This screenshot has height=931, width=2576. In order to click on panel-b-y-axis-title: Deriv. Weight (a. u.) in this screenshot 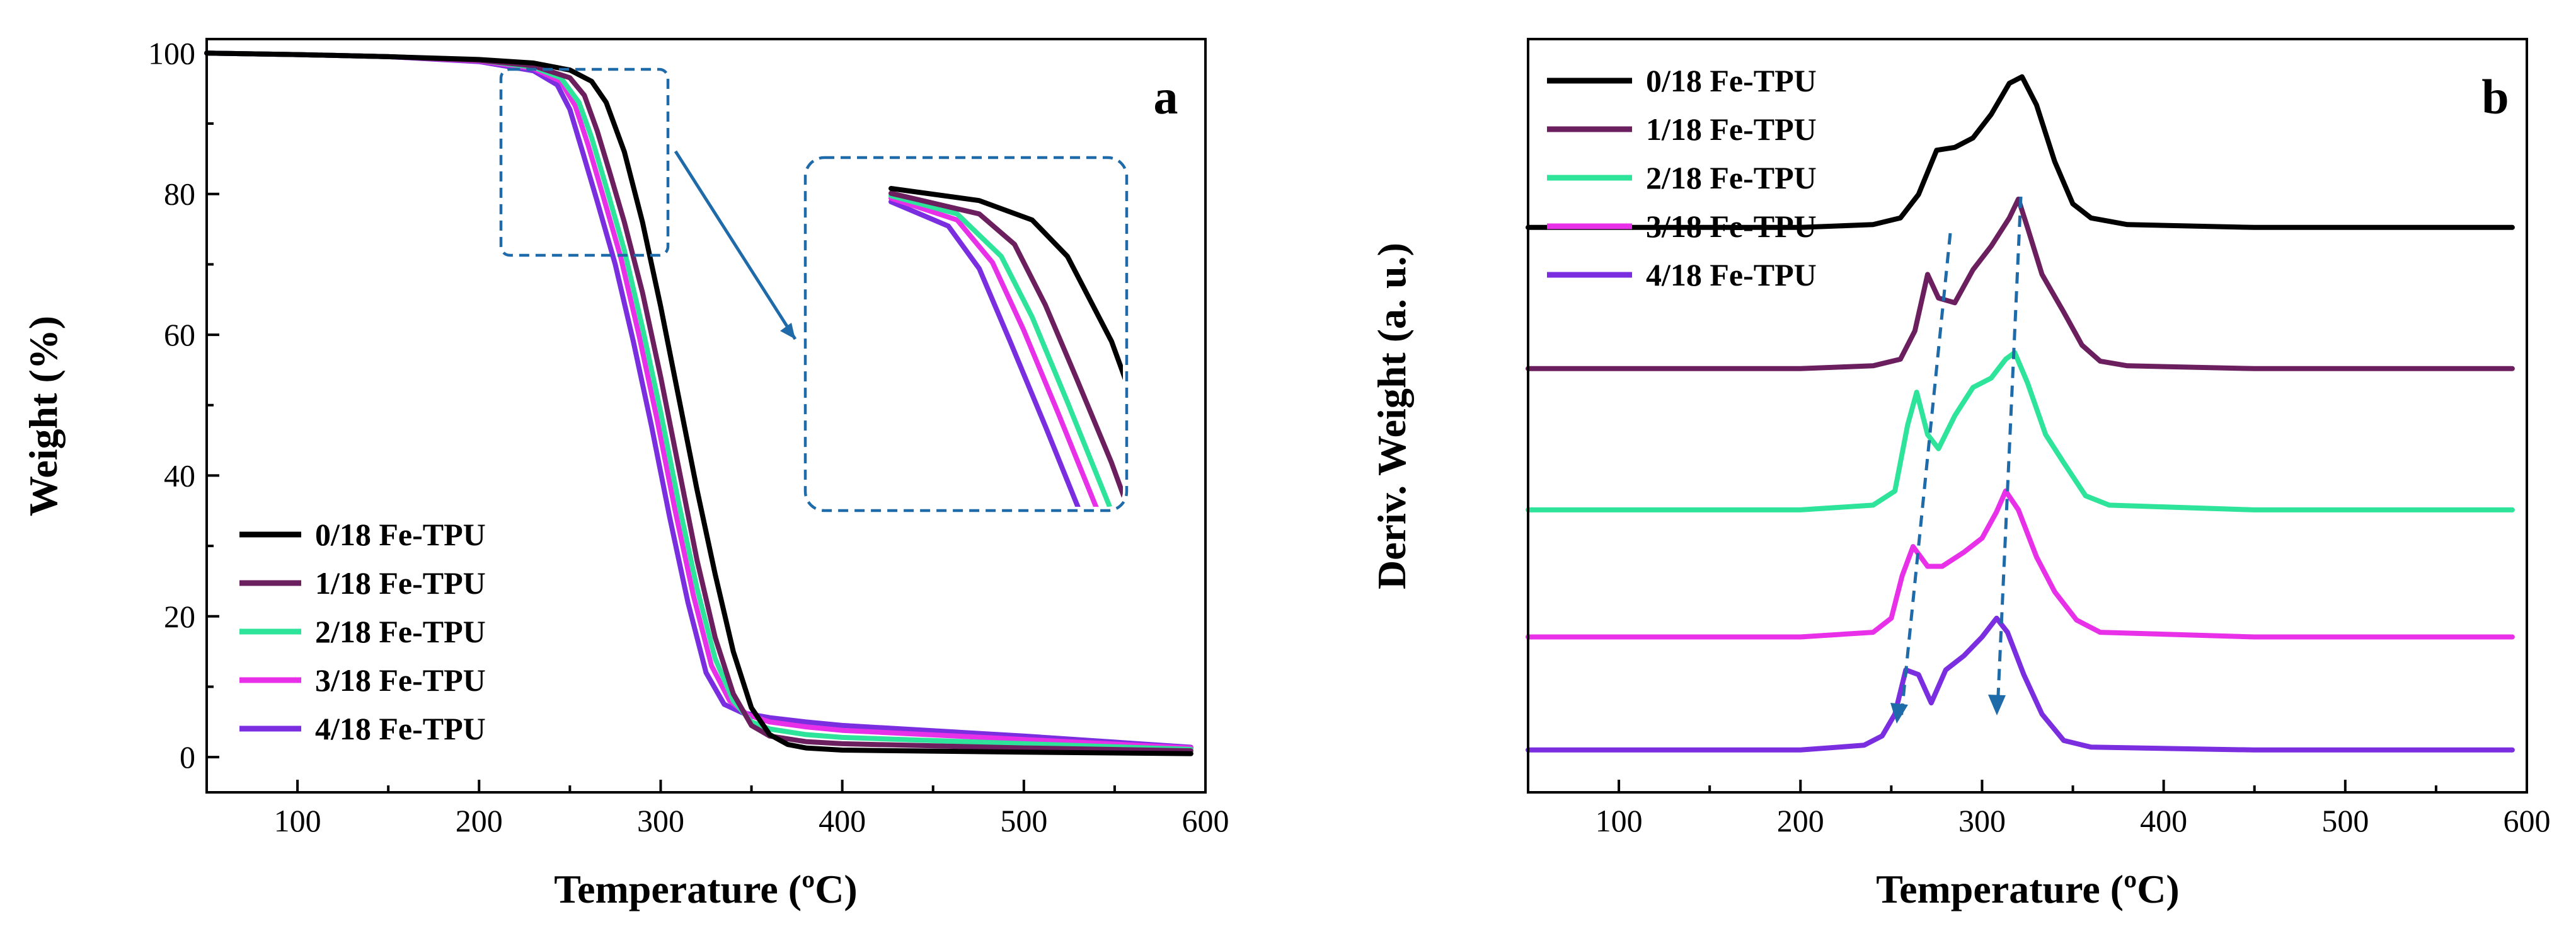, I will do `click(1391, 416)`.